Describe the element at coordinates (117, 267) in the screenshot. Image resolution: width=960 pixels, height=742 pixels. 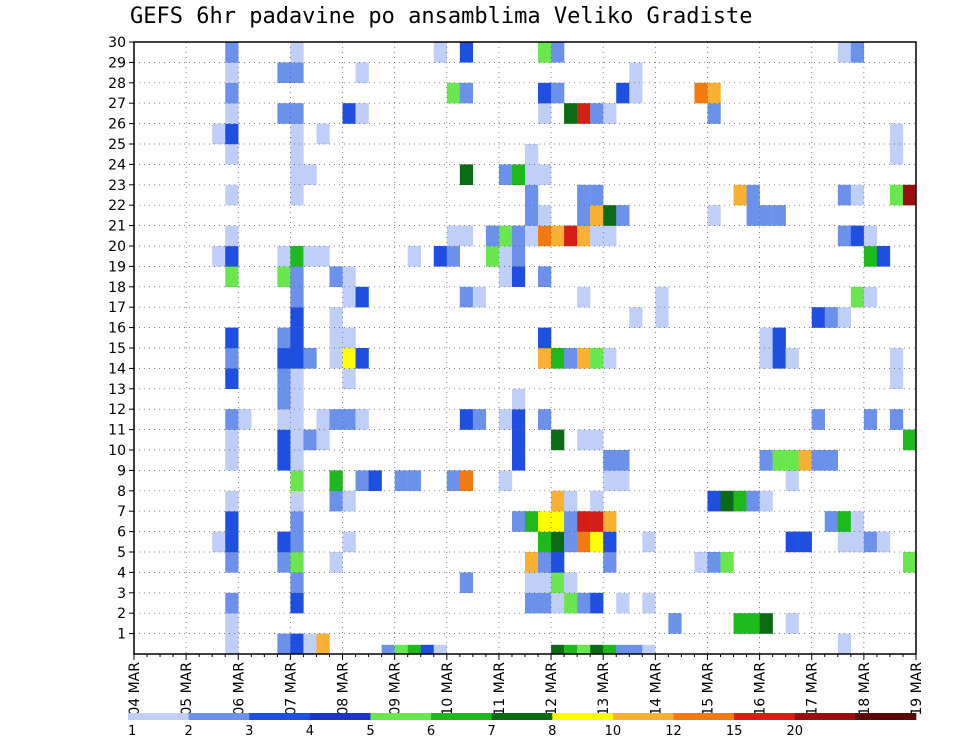
I see `y-tick-label: 19` at that location.